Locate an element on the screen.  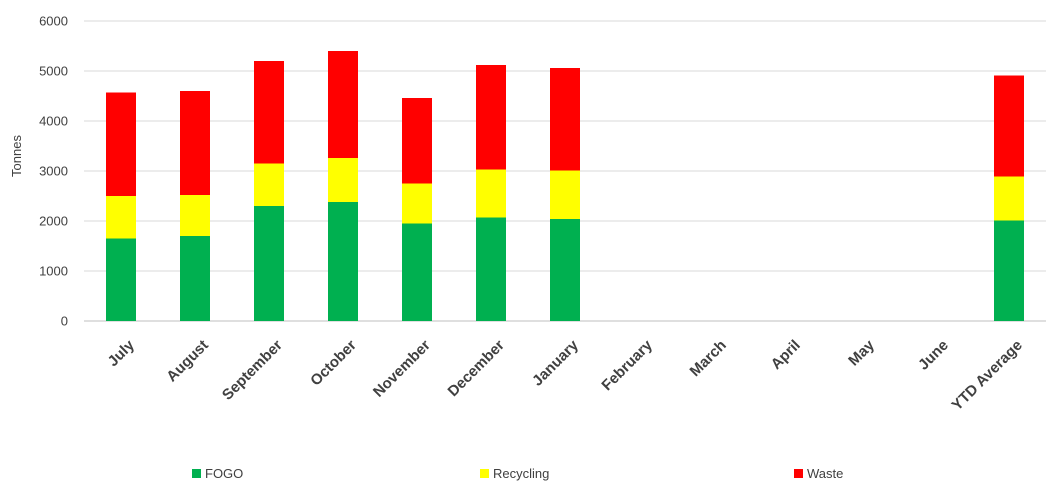
bar-fogo-january is located at coordinates (565, 270).